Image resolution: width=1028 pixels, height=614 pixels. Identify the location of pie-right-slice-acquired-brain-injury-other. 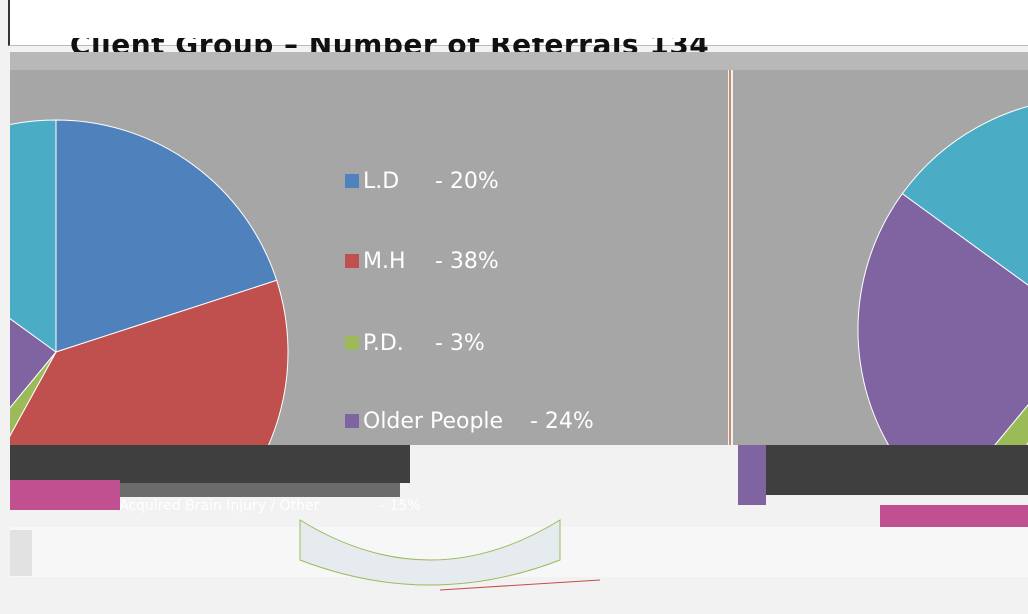
(964, 195).